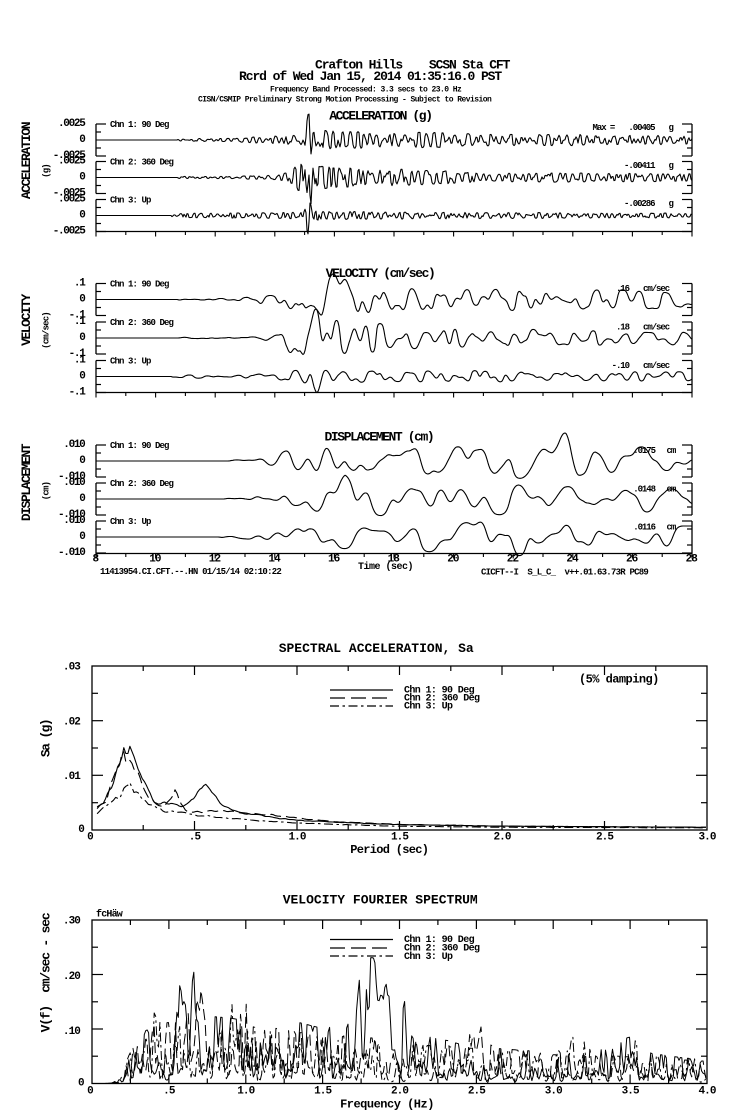 This screenshot has height=1120, width=739. Describe the element at coordinates (387, 1105) in the screenshot. I see `svg-text: Frequency (Hz)` at that location.